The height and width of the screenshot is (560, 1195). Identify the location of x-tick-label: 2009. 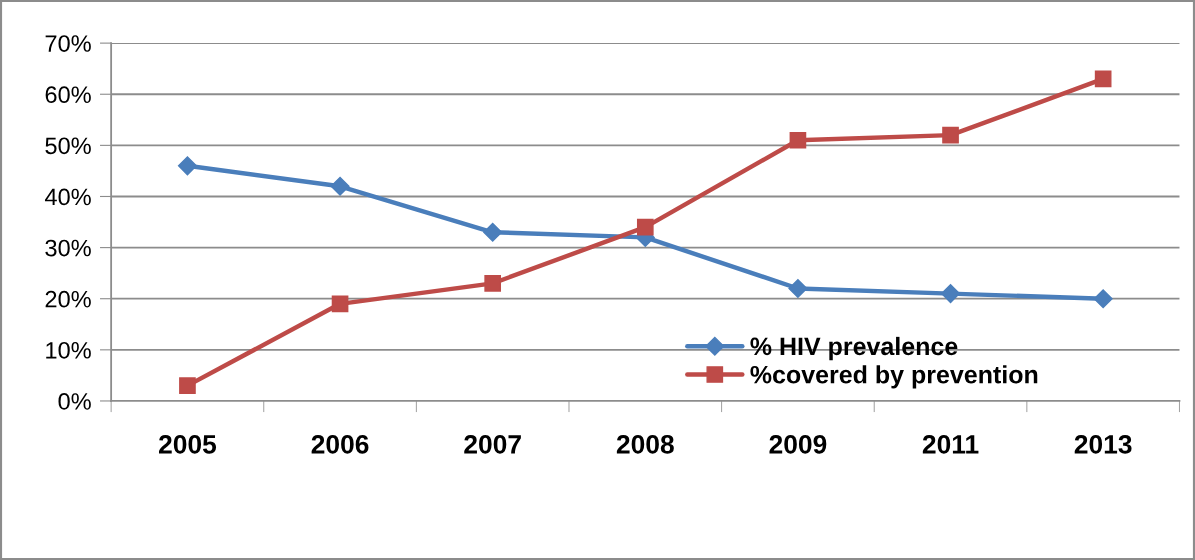
(798, 444).